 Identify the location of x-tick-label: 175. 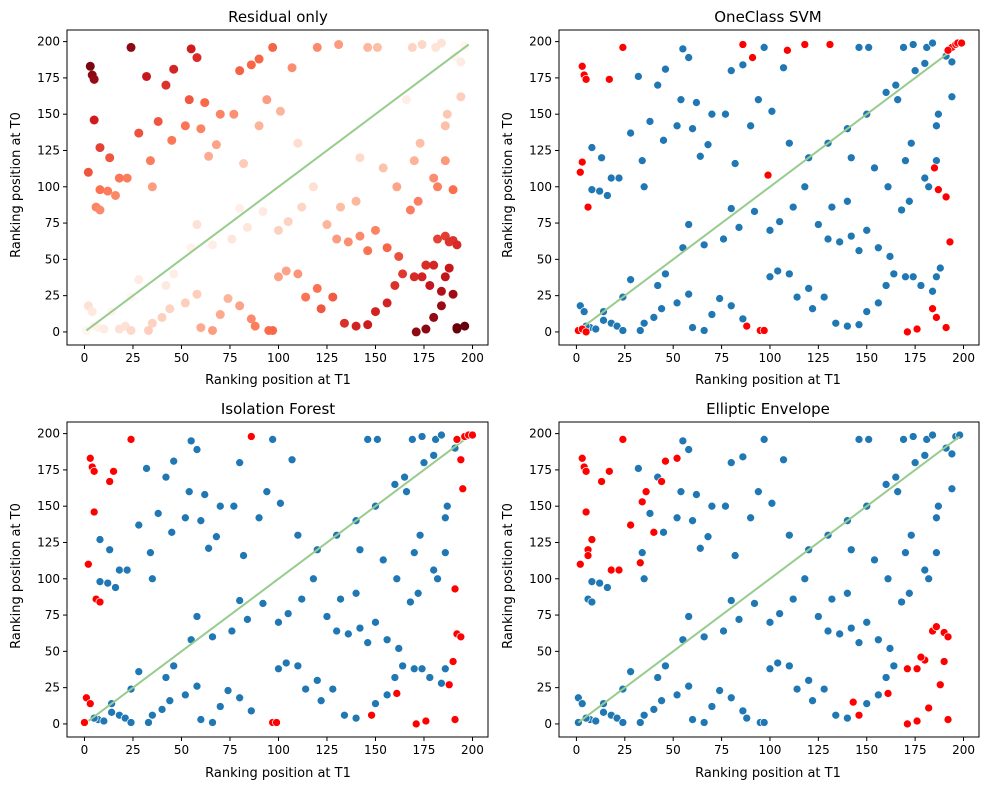
(915, 750).